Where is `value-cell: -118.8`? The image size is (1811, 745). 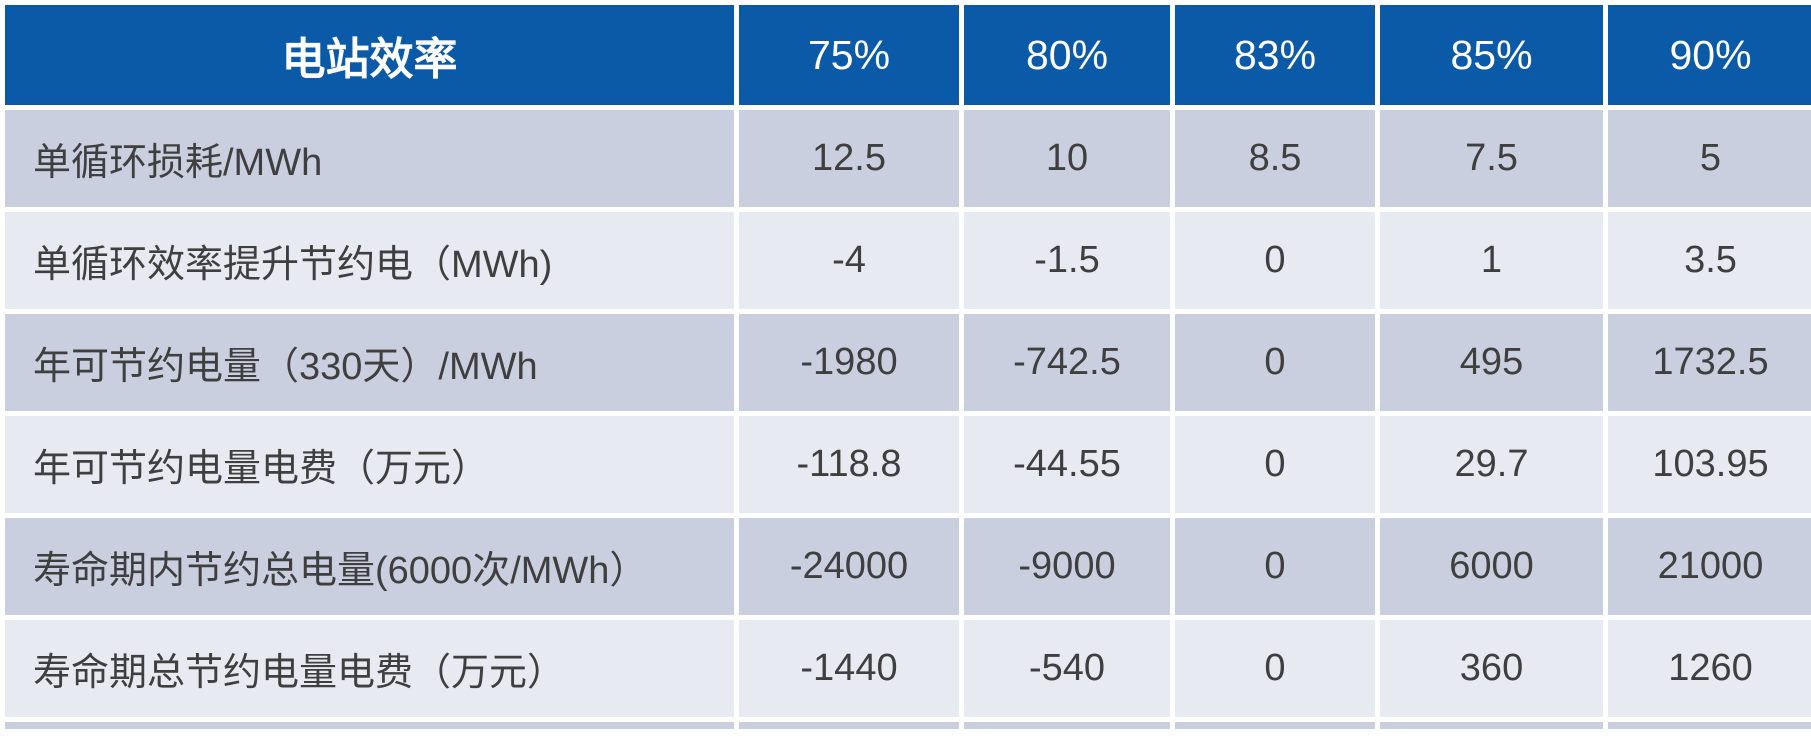
value-cell: -118.8 is located at coordinates (849, 464).